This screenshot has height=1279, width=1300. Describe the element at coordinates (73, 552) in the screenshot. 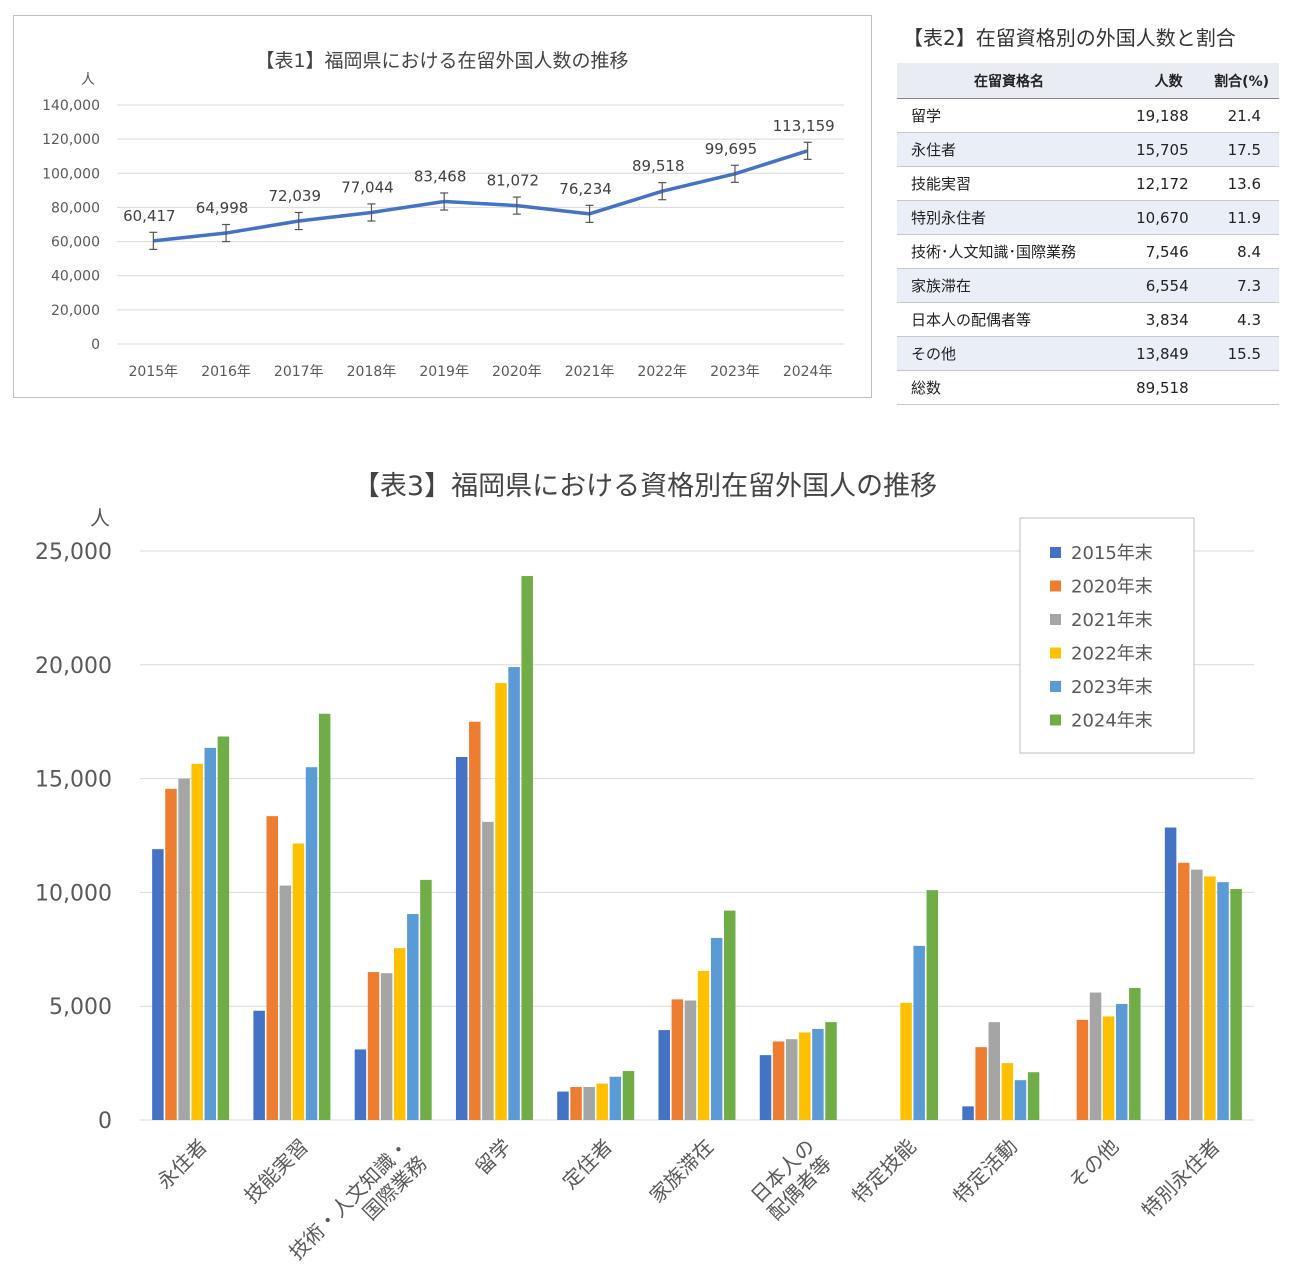

I see `y-tick-label: 25,000` at that location.